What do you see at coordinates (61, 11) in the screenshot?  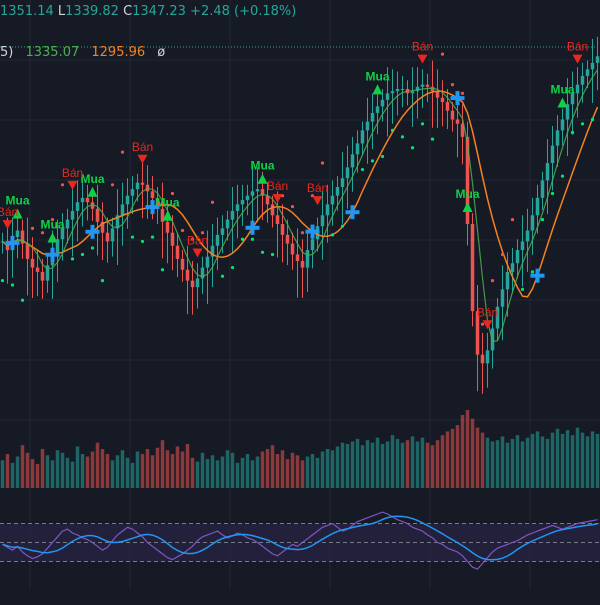 I see `ohlc-low-label: L` at bounding box center [61, 11].